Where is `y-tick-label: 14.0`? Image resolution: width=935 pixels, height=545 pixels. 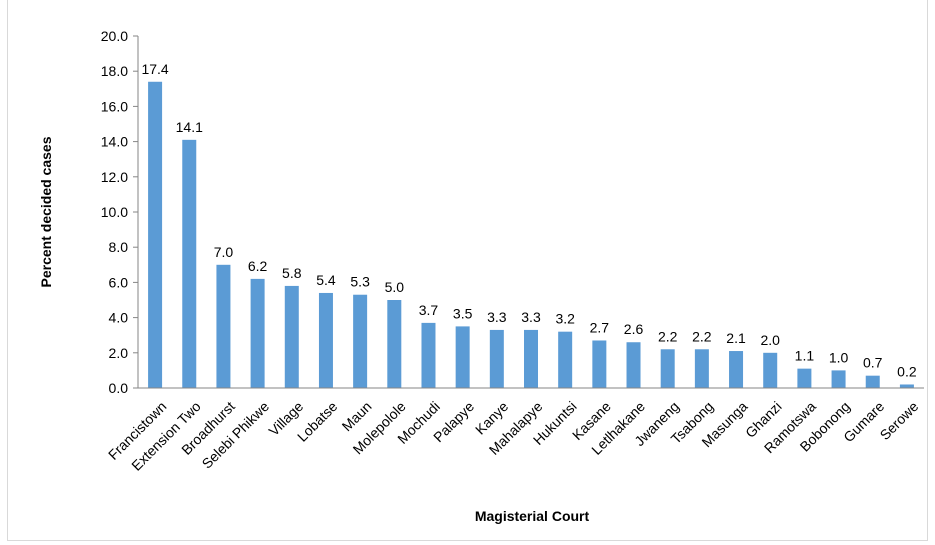 y-tick-label: 14.0 is located at coordinates (114, 142).